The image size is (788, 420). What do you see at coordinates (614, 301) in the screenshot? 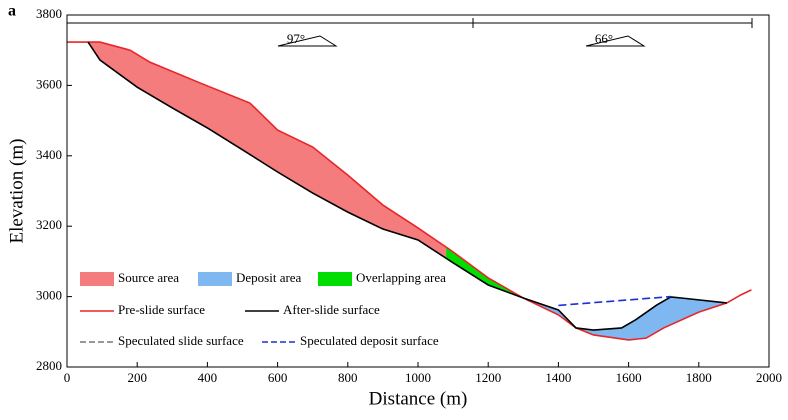
I see `line` at bounding box center [614, 301].